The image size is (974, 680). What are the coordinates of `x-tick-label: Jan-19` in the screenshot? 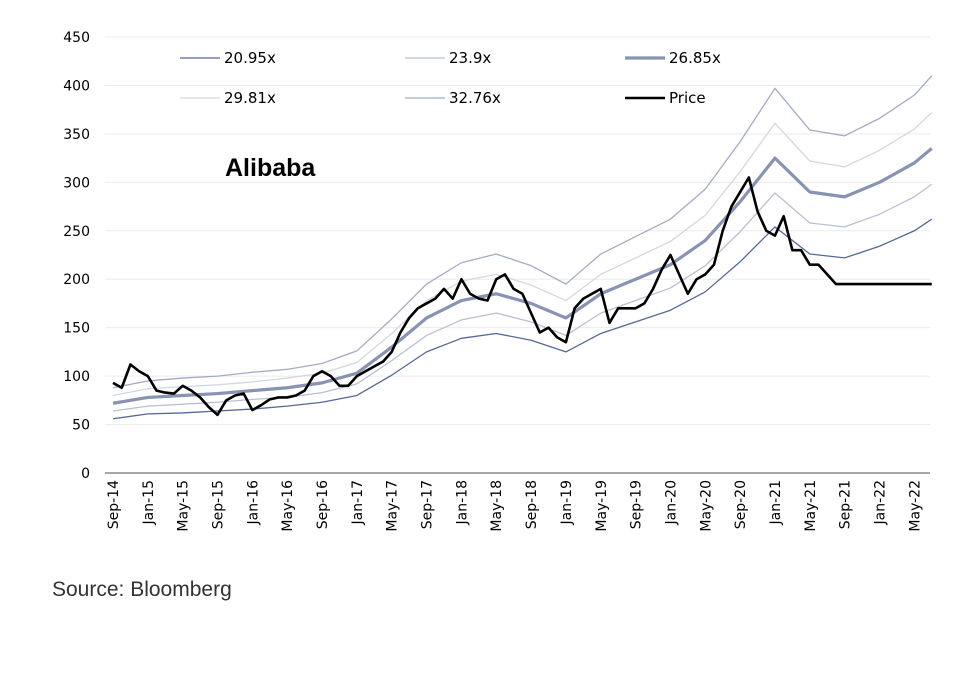 It's located at (567, 502).